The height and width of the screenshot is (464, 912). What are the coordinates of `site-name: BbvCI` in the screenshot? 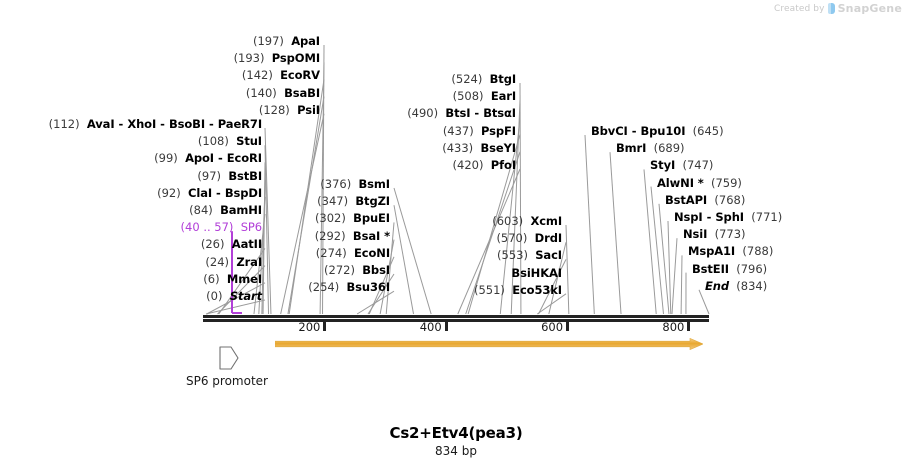 It's located at (609, 131).